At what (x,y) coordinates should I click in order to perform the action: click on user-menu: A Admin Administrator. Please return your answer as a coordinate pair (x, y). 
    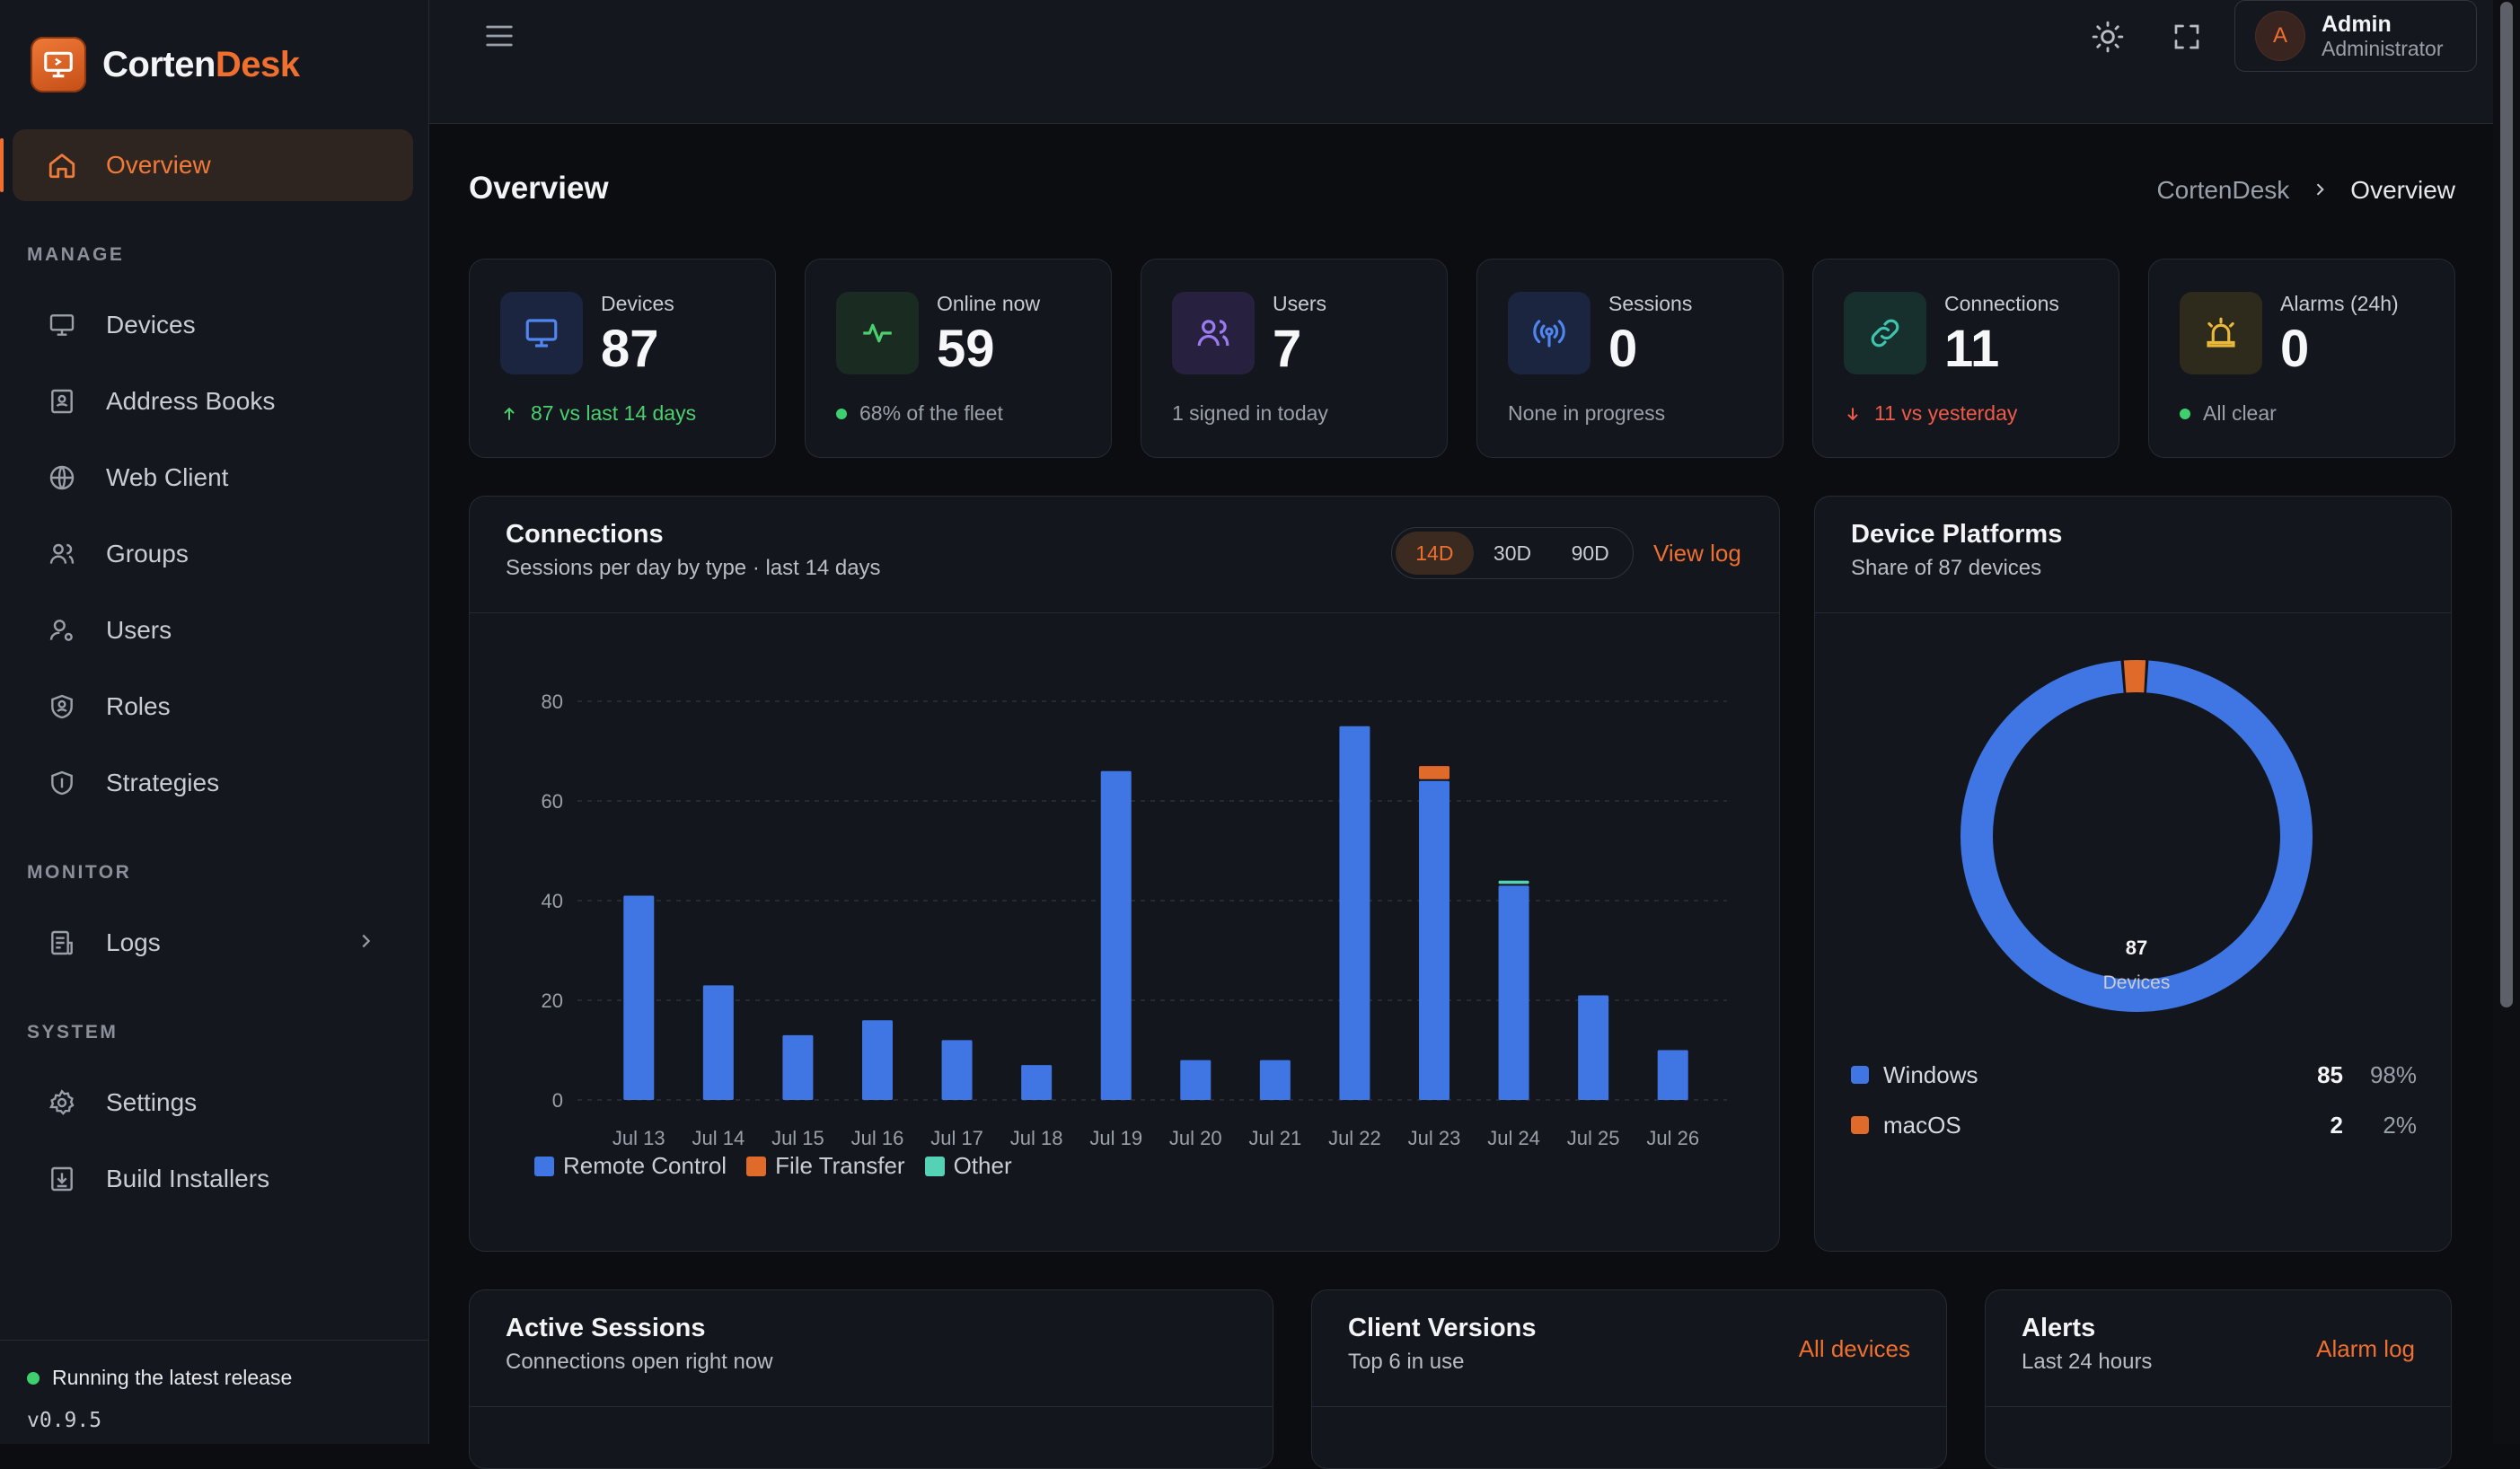
    Looking at the image, I should click on (2355, 36).